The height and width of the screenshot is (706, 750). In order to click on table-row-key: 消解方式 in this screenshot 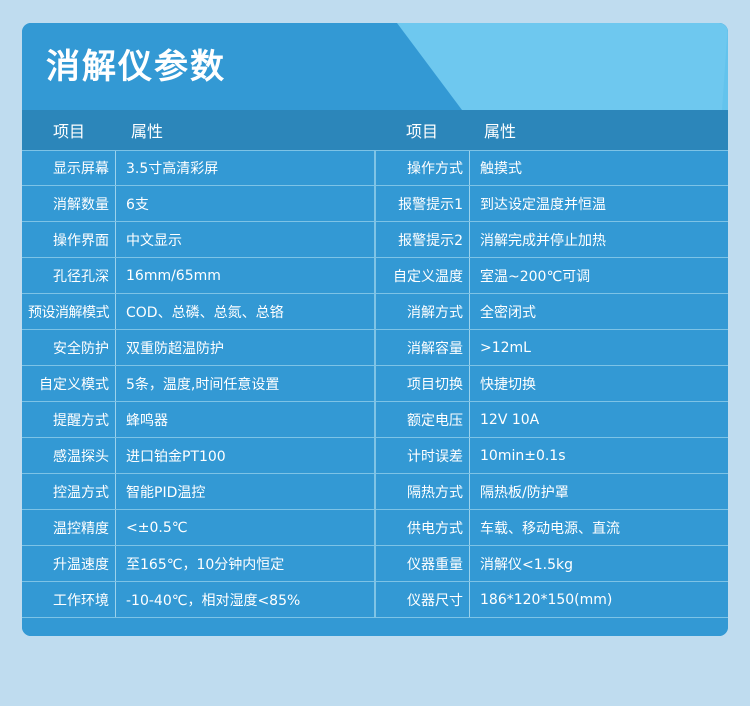, I will do `click(423, 311)`.